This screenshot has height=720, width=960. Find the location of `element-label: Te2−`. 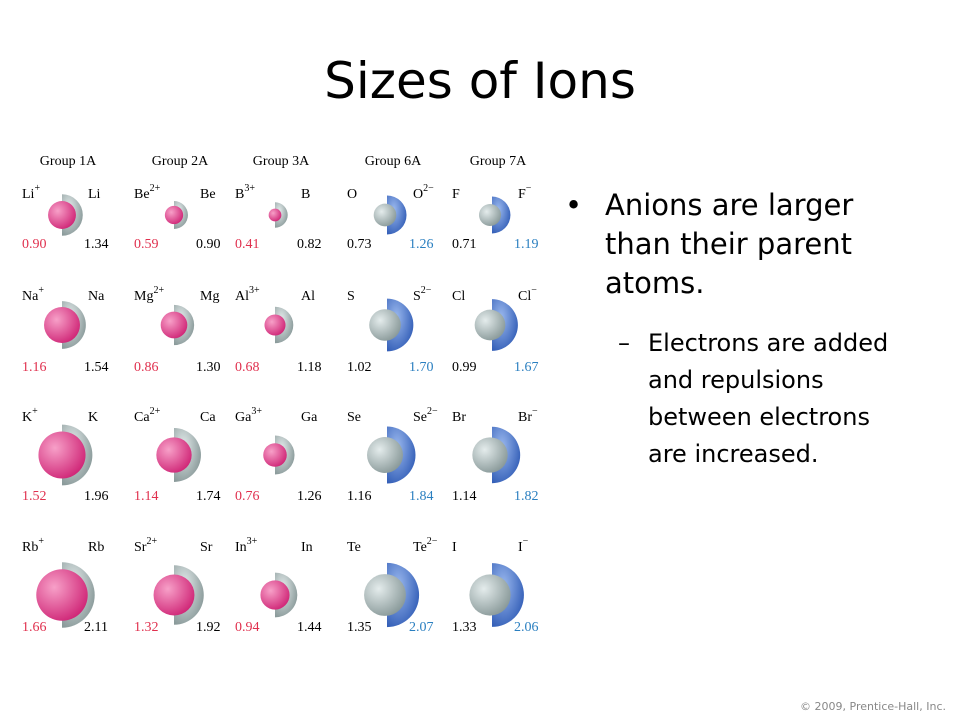

element-label: Te2− is located at coordinates (425, 545).